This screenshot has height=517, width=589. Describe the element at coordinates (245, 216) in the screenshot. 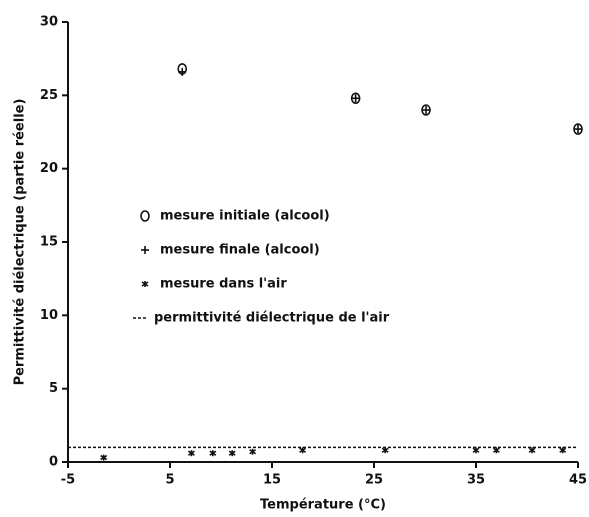

I see `legend-label: mesure initiale (alcool)` at that location.